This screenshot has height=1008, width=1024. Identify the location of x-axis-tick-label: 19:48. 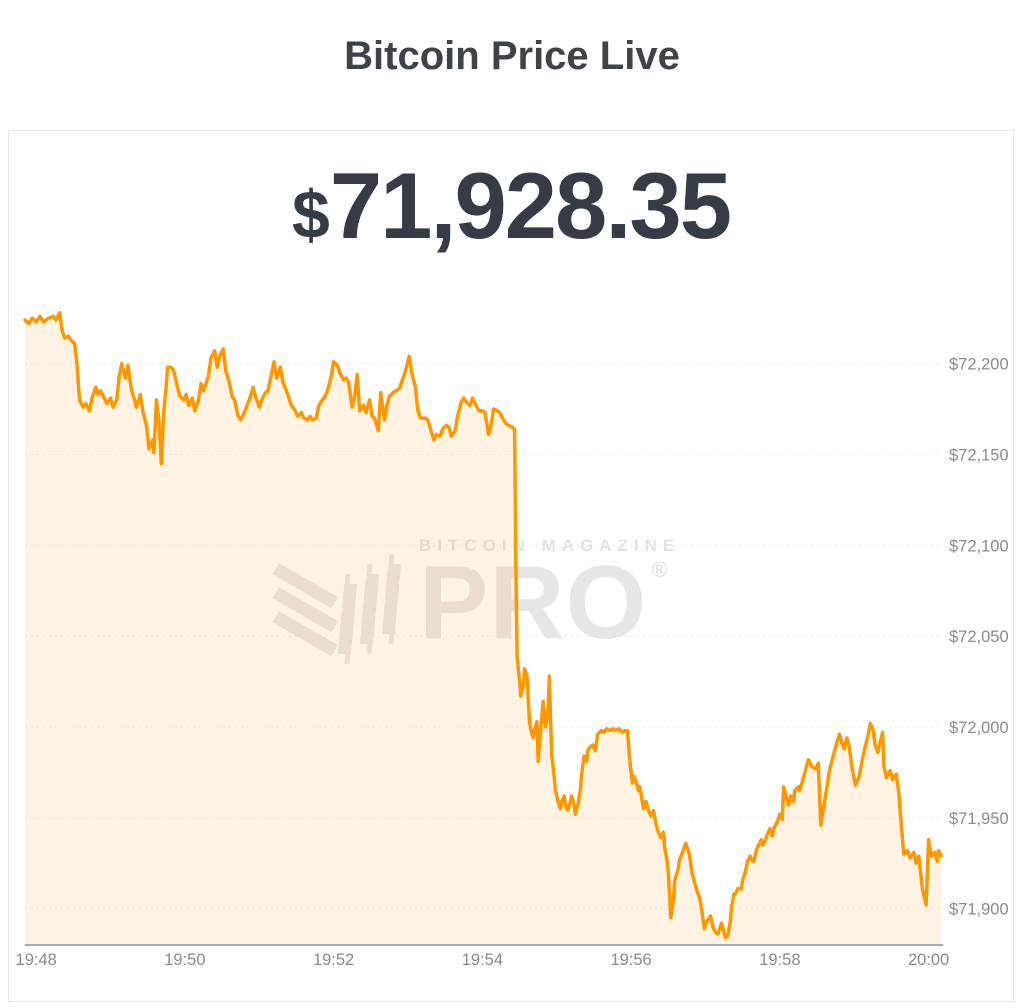
(36, 960).